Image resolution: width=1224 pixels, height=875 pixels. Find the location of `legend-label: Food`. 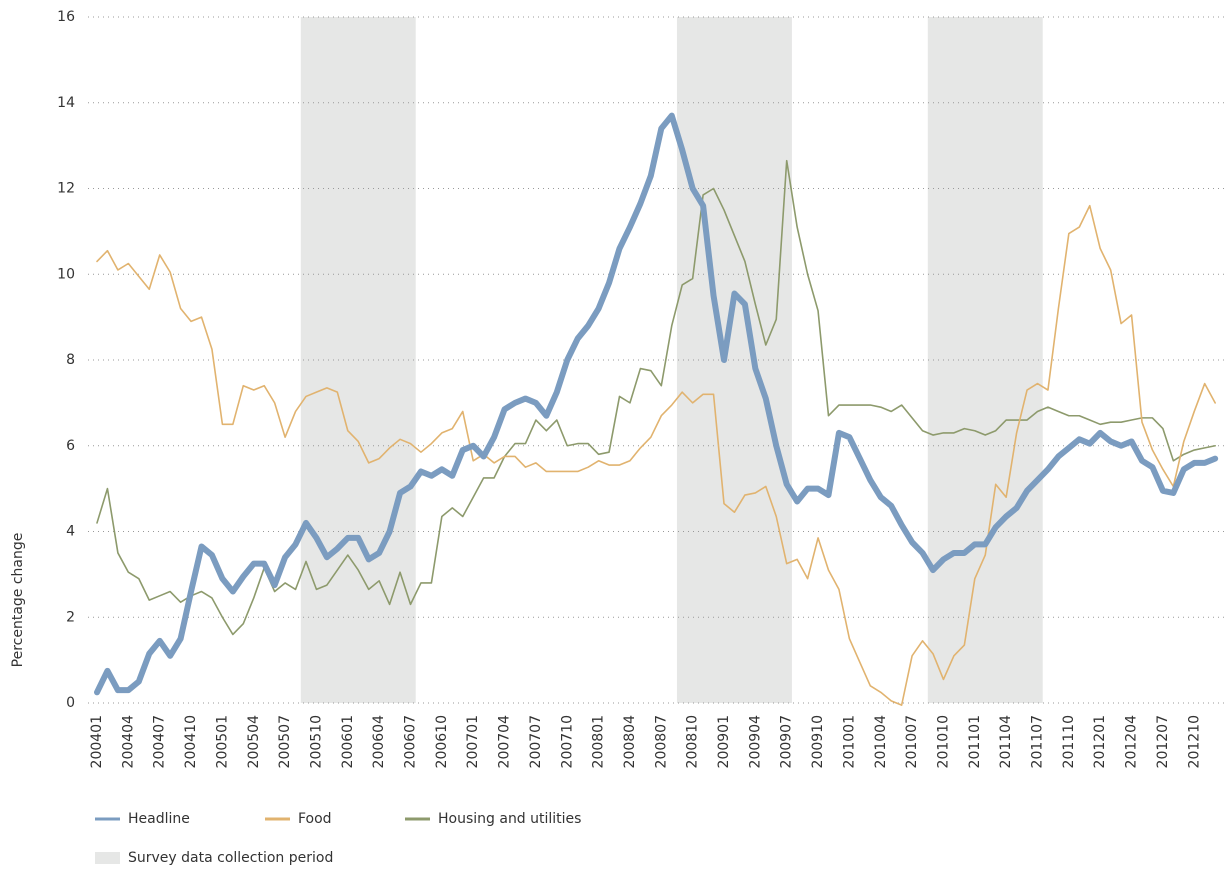

legend-label: Food is located at coordinates (315, 819).